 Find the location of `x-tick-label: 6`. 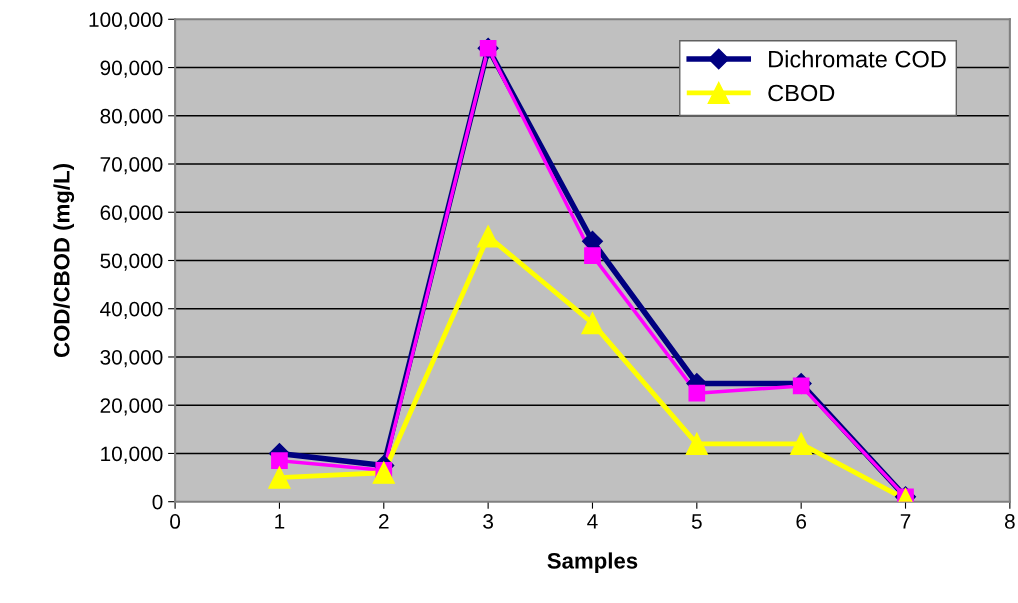

x-tick-label: 6 is located at coordinates (801, 521).